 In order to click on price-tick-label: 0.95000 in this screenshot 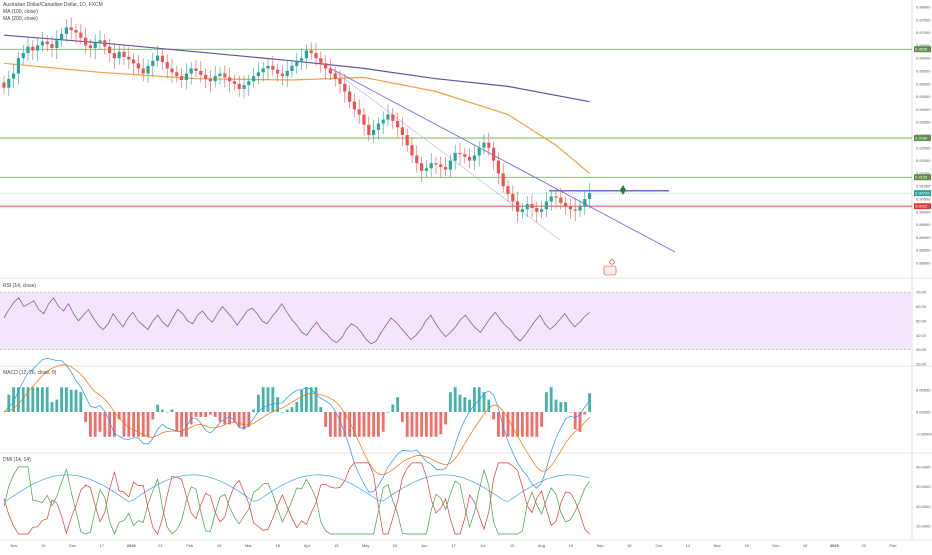, I will do `click(923, 83)`.